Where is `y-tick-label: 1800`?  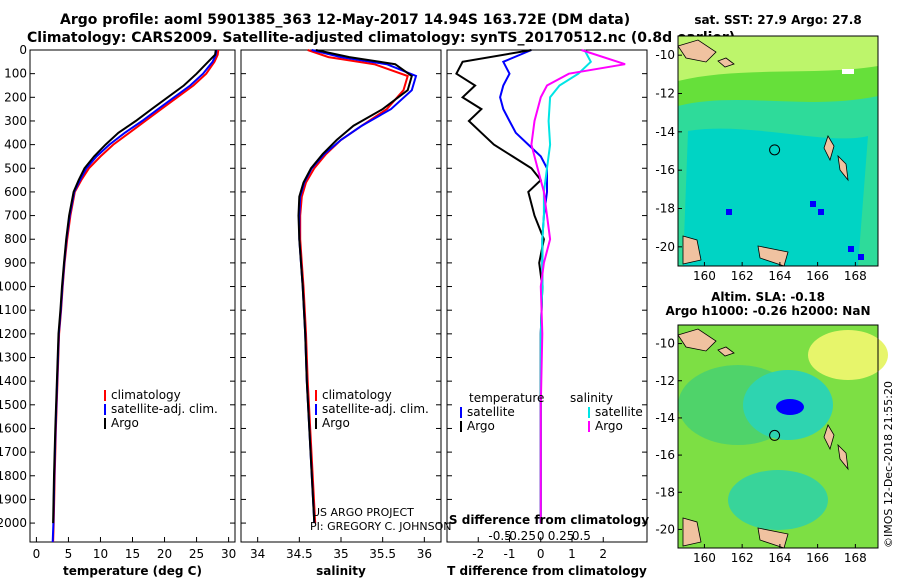 y-tick-label: 1800 is located at coordinates (13, 476).